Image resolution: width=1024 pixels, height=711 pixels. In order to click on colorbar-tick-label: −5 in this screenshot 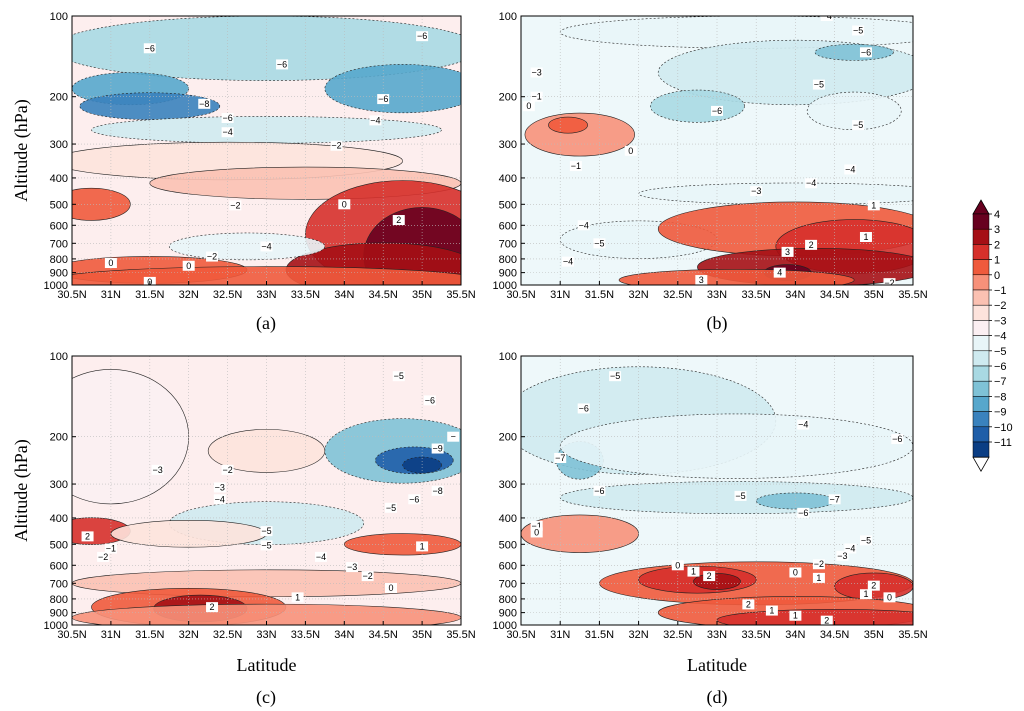, I will do `click(1000, 352)`.